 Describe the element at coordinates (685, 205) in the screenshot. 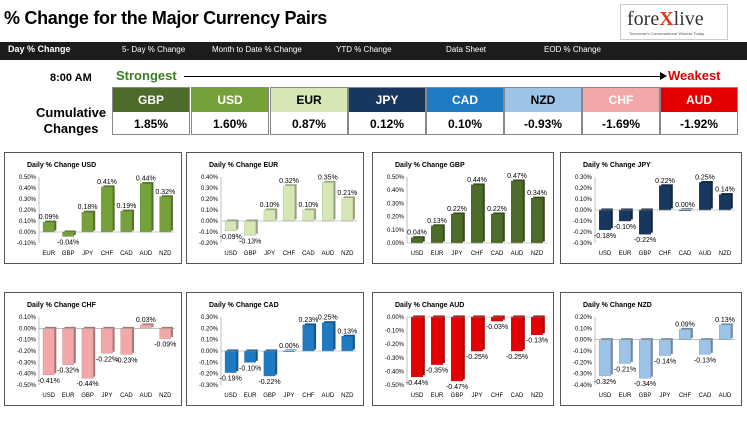

I see `value-label: 0.00%` at that location.